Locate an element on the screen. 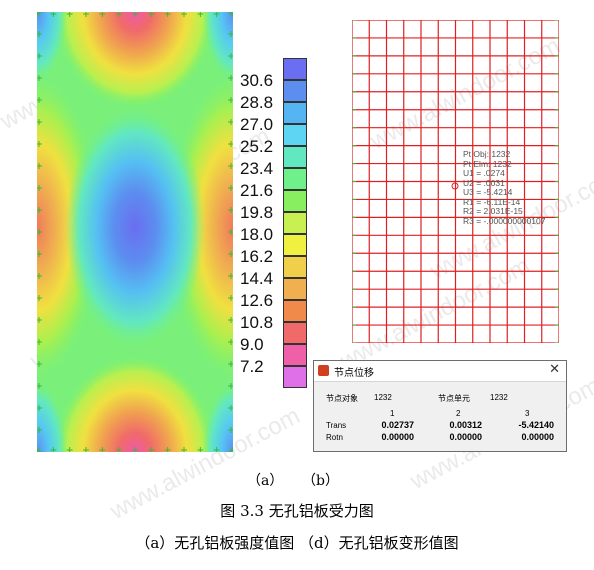  legend-label: 7.2 is located at coordinates (252, 366).